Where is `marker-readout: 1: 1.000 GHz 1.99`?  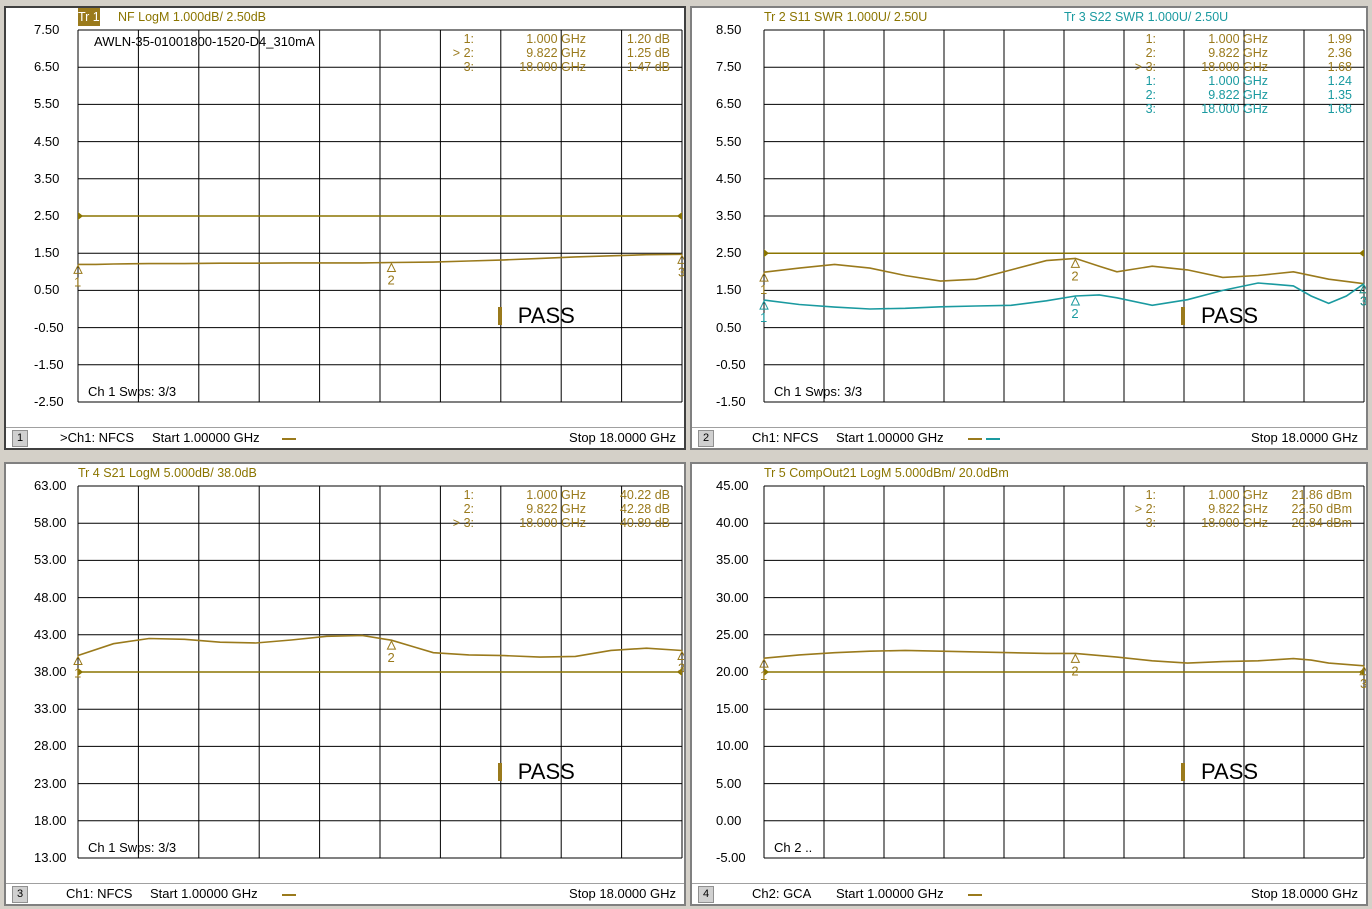 marker-readout: 1: 1.000 GHz 1.99 is located at coordinates (1245, 39).